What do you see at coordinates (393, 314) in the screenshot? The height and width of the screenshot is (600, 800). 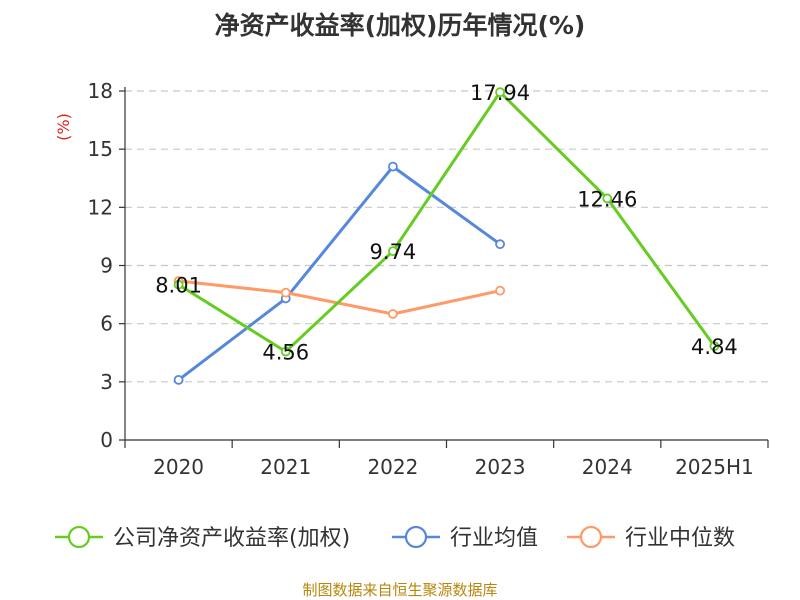 I see `point-2-2022` at bounding box center [393, 314].